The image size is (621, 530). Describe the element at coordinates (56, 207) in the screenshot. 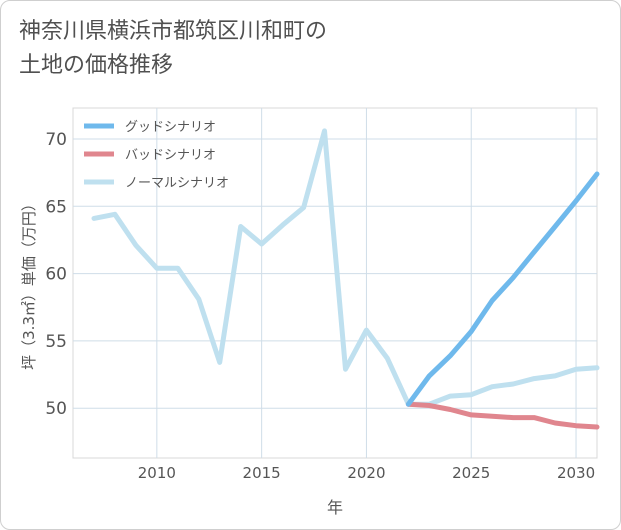

I see `y-tick-label: 65` at that location.